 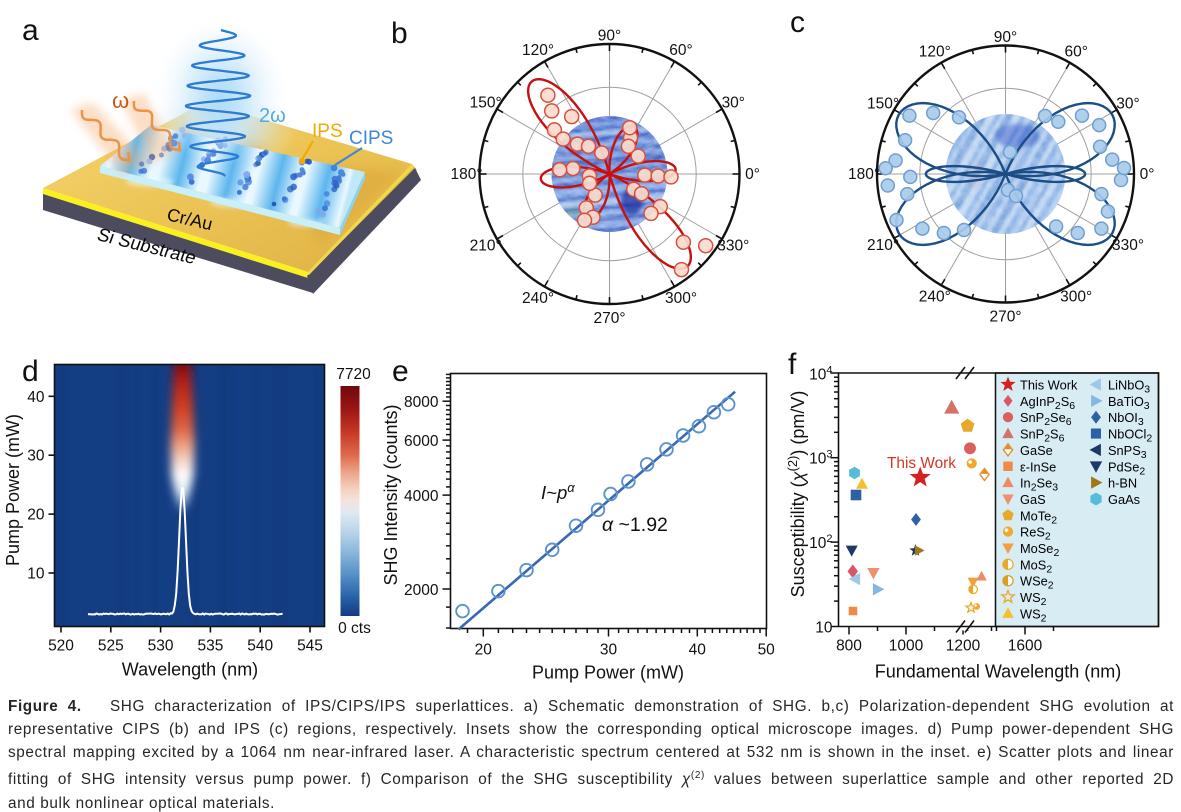 I want to click on svg-text: NbOI3​, so click(x=1126, y=419).